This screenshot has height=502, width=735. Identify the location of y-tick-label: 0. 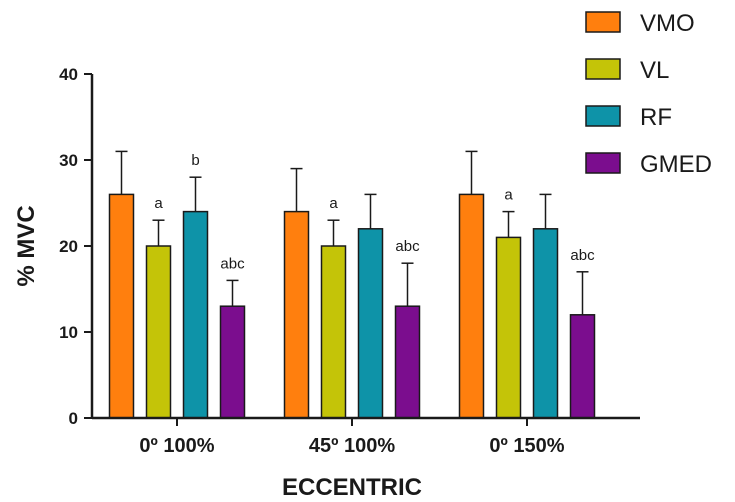
(73, 418).